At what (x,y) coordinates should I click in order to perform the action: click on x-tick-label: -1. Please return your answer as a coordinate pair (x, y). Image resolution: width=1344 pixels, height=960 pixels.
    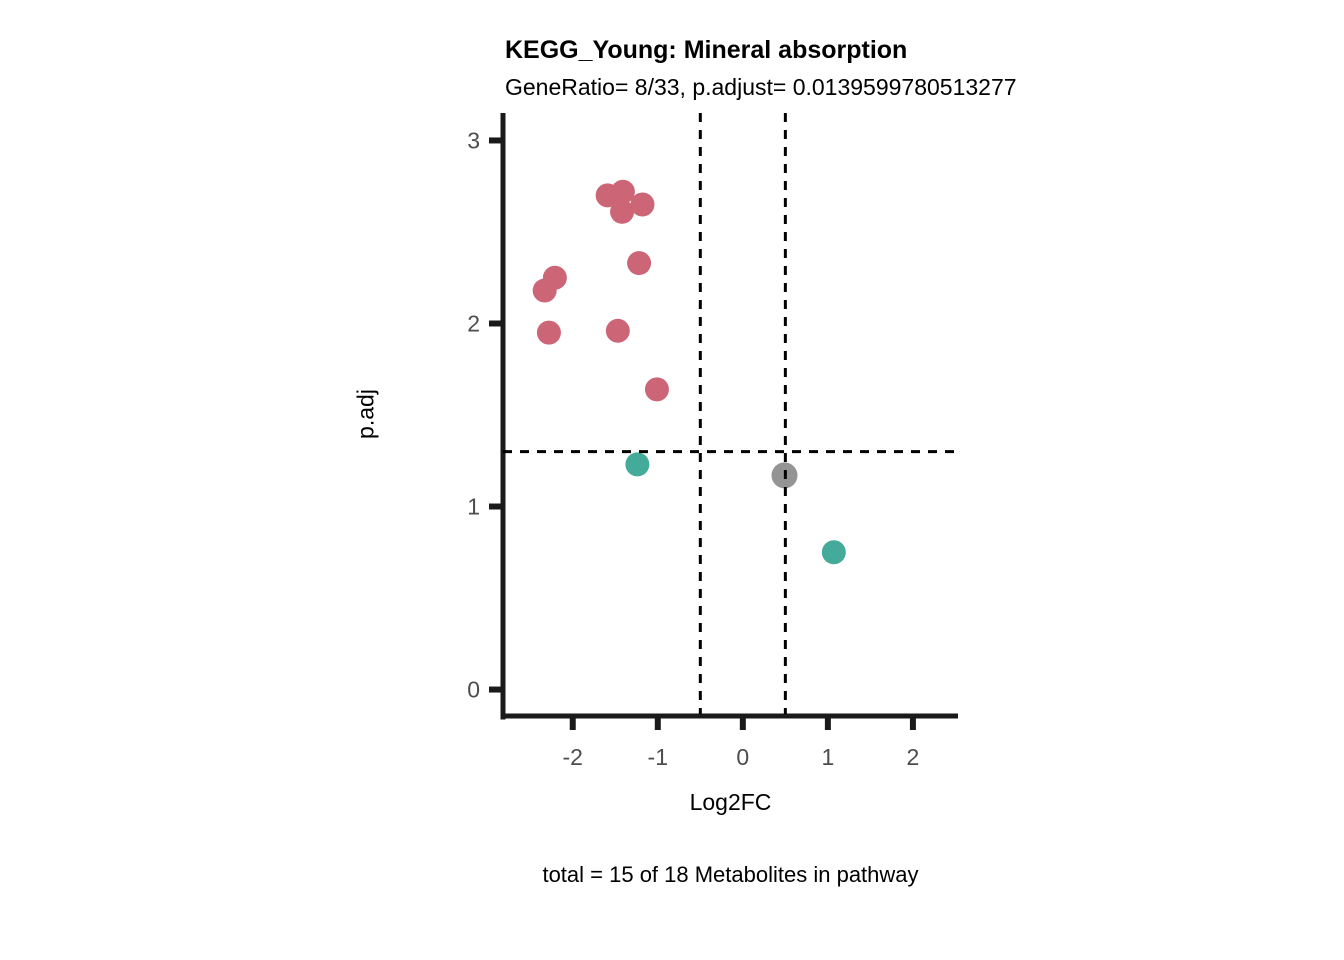
    Looking at the image, I should click on (658, 757).